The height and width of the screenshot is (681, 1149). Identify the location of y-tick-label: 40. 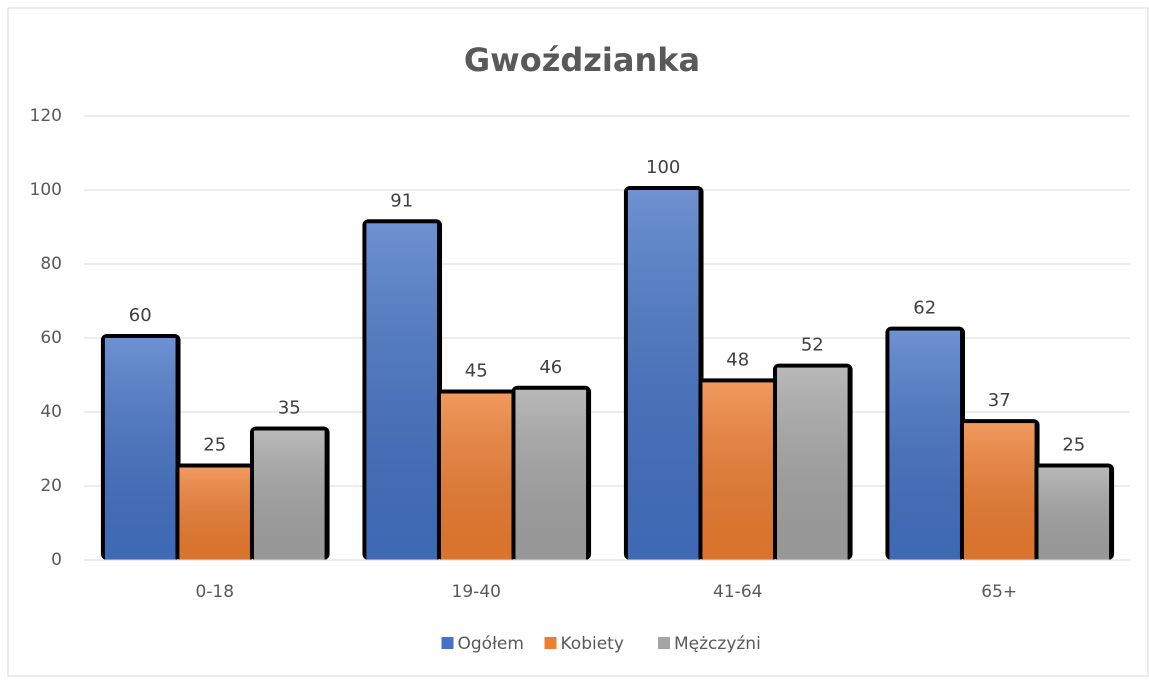
(51, 412).